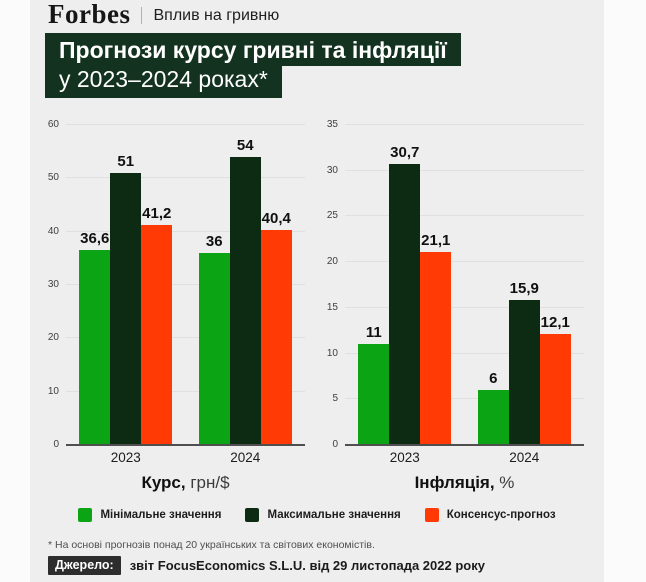  I want to click on y-tick-label: 40, so click(53, 231).